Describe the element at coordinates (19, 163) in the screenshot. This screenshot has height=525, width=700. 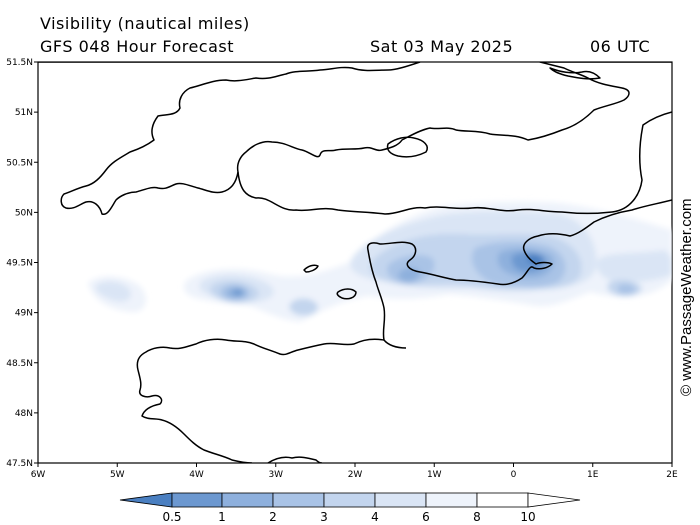
I see `lat-label: 50.5N` at that location.